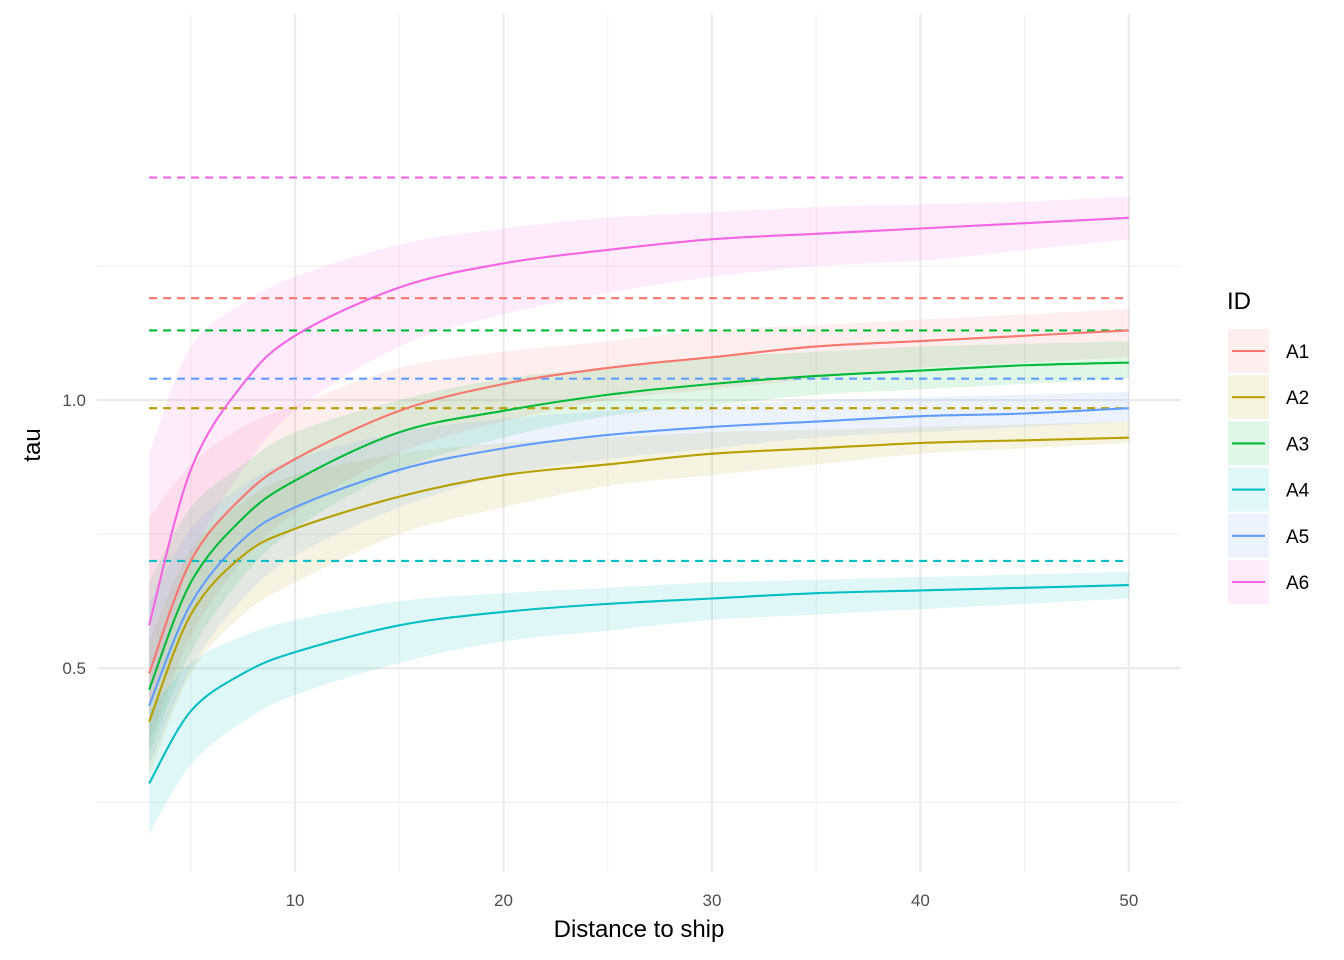  Describe the element at coordinates (1268, 446) in the screenshot. I see `legend: ID A1 A2 A3 A4 A5 A6` at that location.